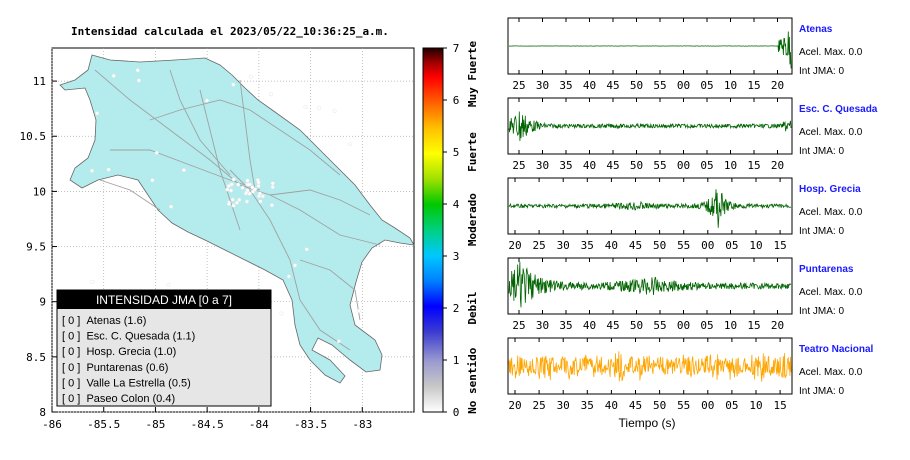  Describe the element at coordinates (128, 337) in the screenshot. I see `legend-item: [ 0 ] Esc. C. Quesada (1.1)` at that location.